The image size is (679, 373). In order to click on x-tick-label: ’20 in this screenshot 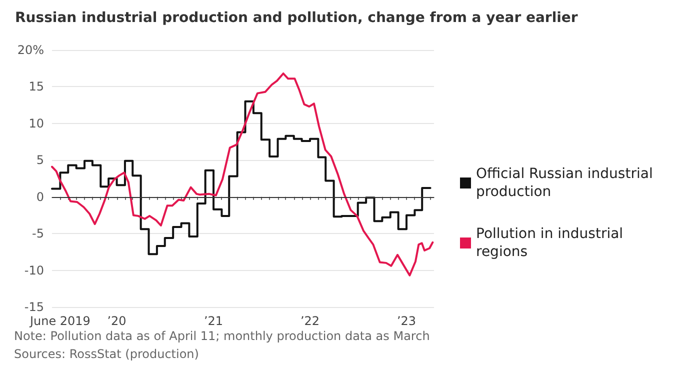, I will do `click(116, 321)`.